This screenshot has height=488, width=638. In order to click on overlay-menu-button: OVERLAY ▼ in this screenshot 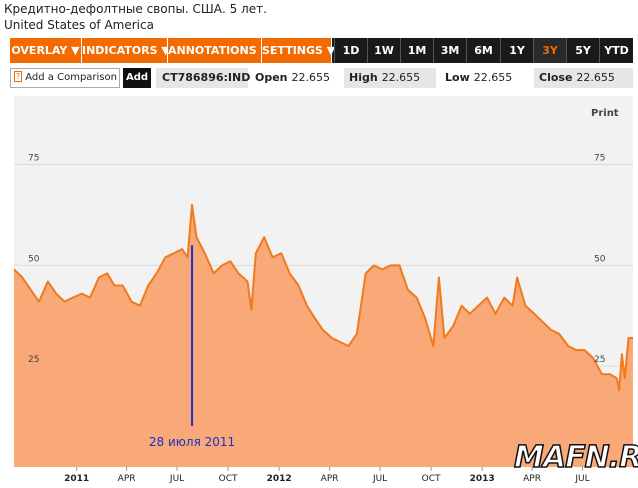, I will do `click(46, 50)`.